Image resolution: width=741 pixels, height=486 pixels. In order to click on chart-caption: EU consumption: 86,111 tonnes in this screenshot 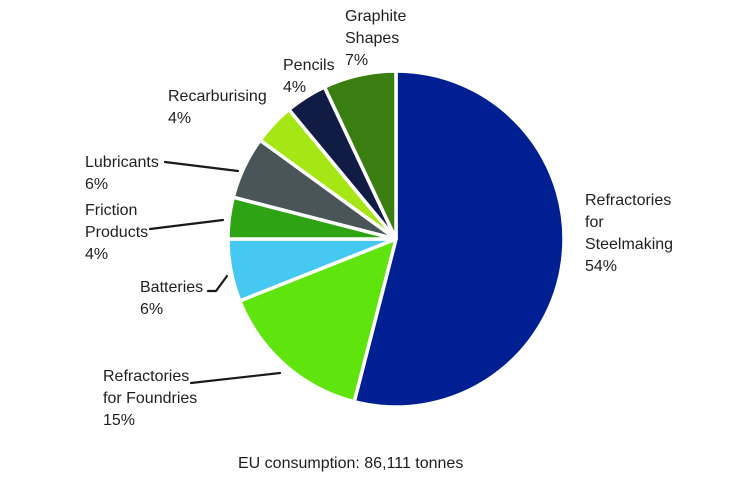, I will do `click(351, 463)`.